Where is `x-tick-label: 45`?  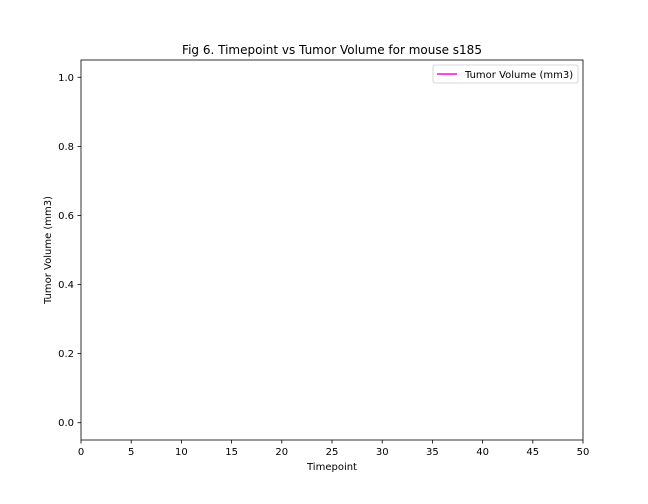 x-tick-label: 45 is located at coordinates (532, 452).